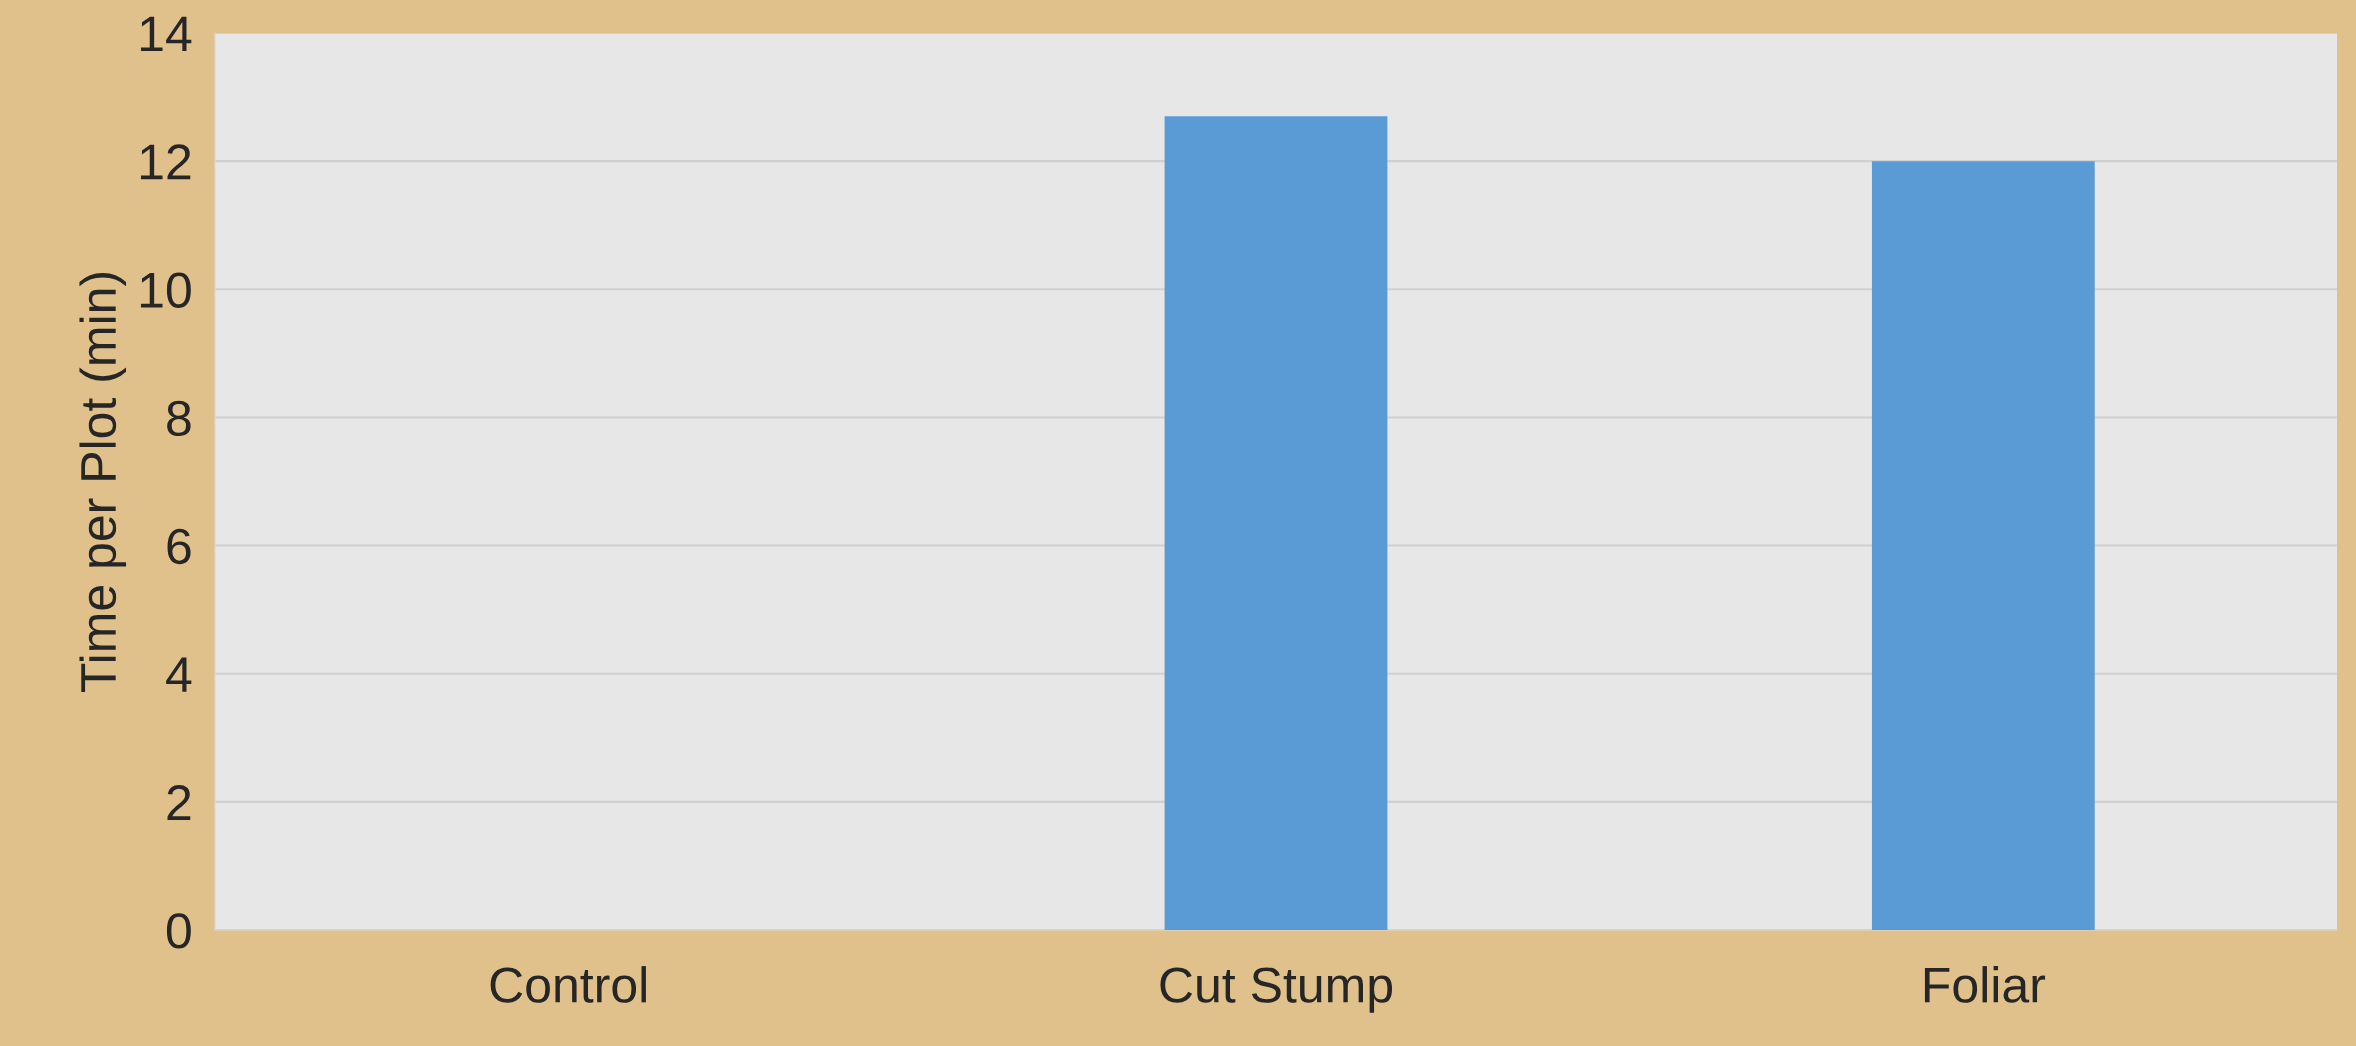 The width and height of the screenshot is (2356, 1046). Describe the element at coordinates (1985, 984) in the screenshot. I see `x-tick-label: Foliar` at that location.